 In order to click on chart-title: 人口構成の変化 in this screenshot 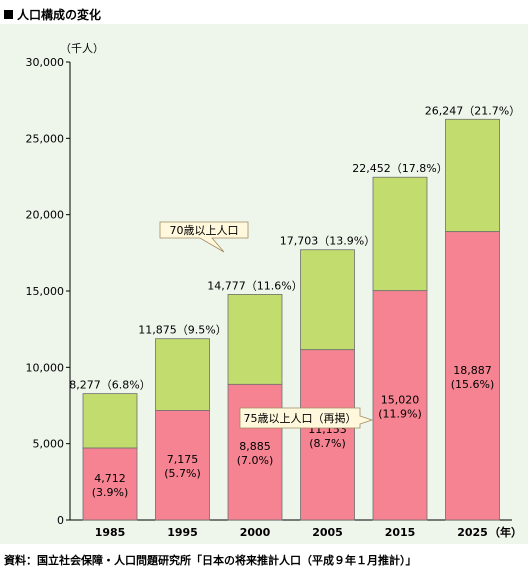, I will do `click(52, 14)`.